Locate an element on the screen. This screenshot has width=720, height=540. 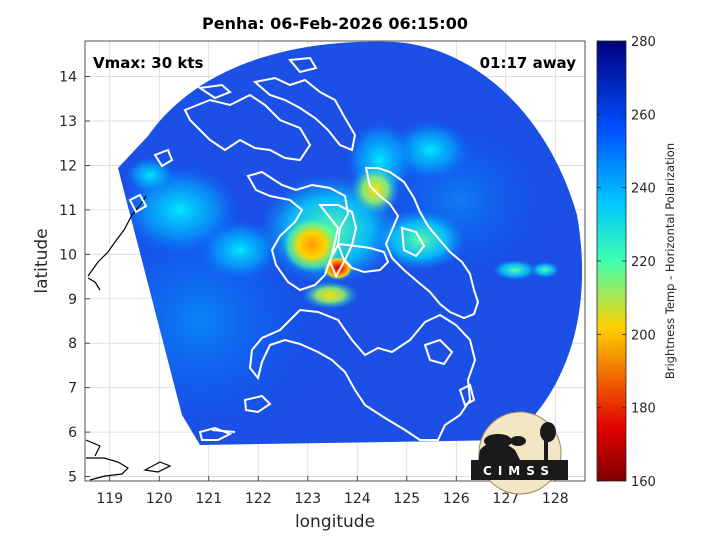
x-tick-label: 120 is located at coordinates (159, 499).